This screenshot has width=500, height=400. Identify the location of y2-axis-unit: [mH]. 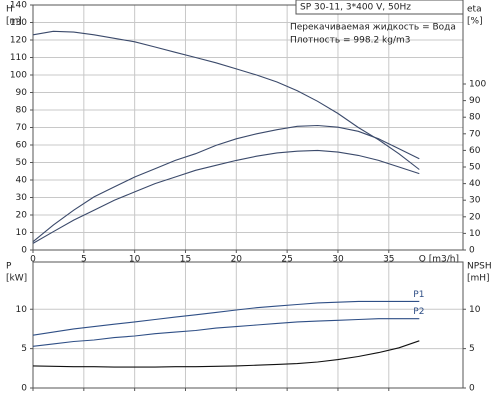
(478, 279).